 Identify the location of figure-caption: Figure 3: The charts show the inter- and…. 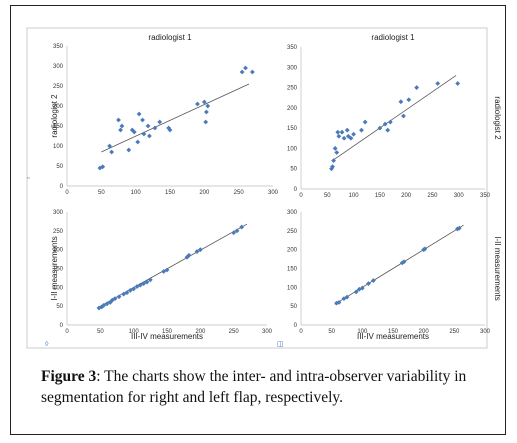
(276, 387).